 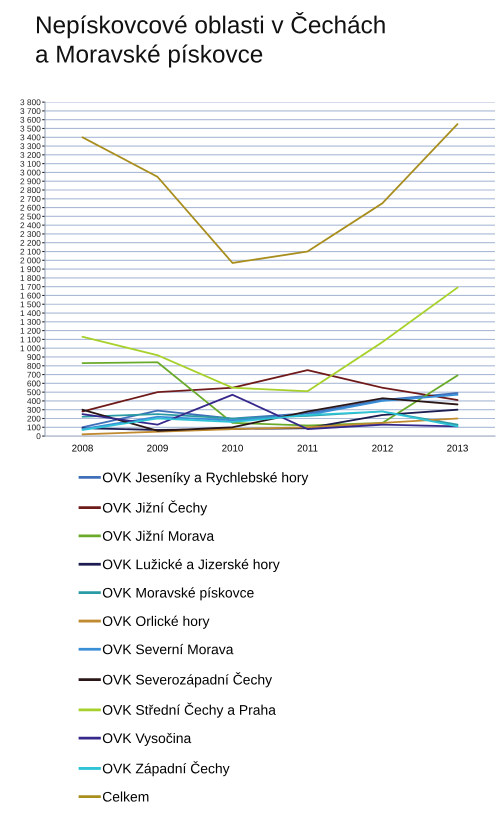 I want to click on y-tick-label: 3 800, so click(x=30, y=102).